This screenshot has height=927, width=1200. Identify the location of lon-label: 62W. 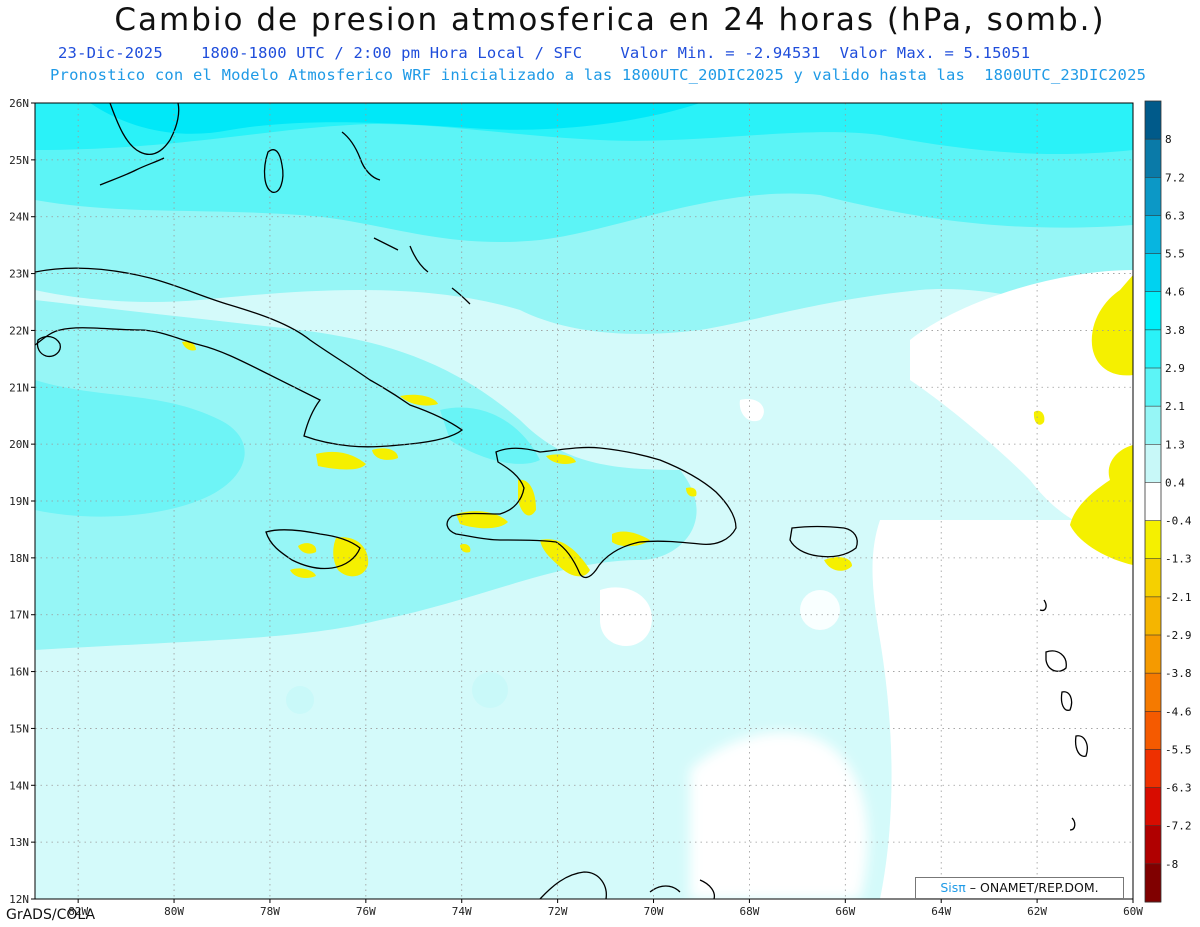
(1037, 911).